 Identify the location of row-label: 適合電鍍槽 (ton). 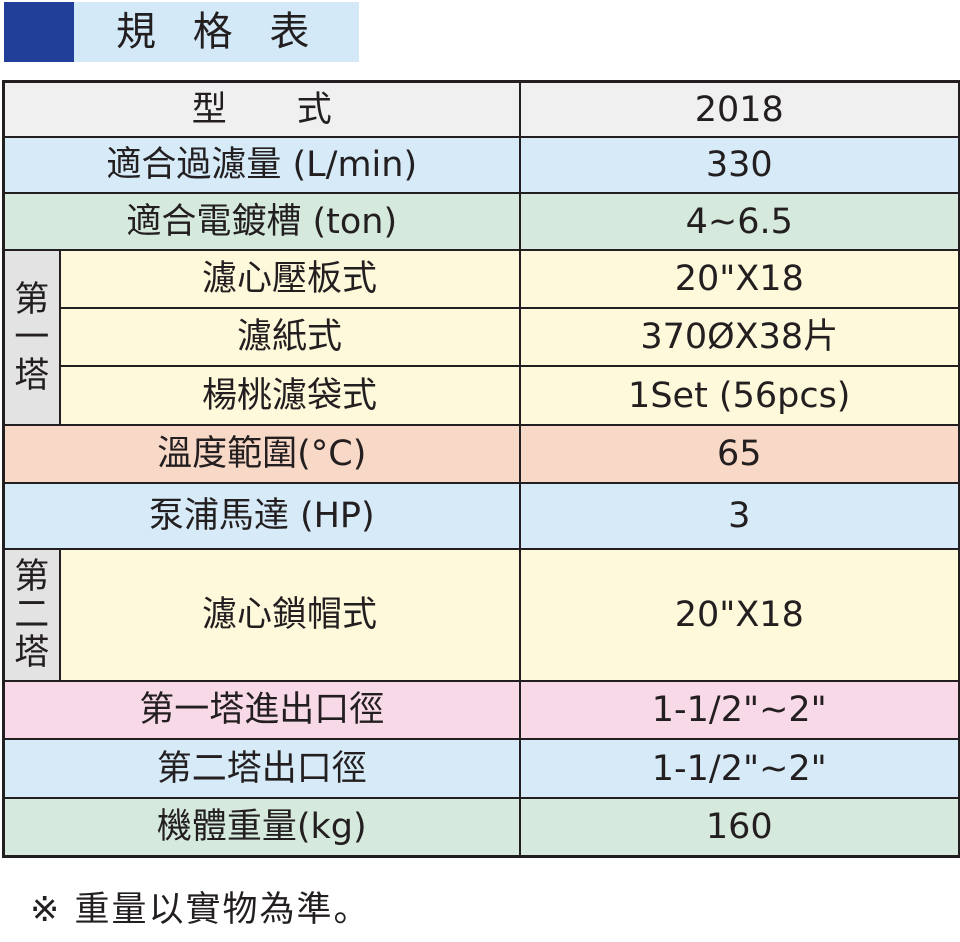
(261, 221).